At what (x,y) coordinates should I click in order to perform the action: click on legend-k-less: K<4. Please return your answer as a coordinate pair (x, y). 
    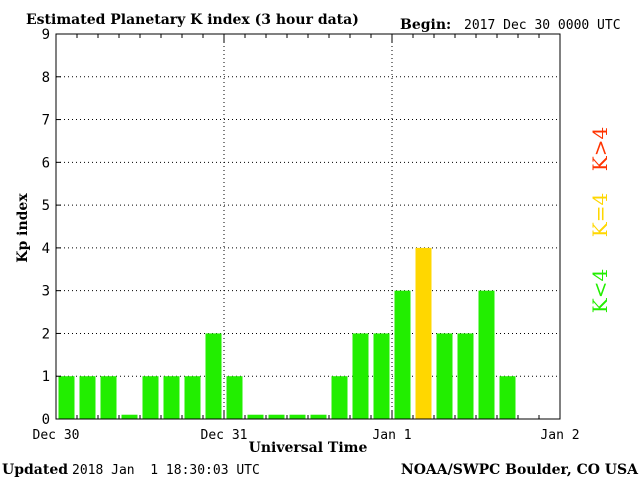
    Looking at the image, I should click on (600, 291).